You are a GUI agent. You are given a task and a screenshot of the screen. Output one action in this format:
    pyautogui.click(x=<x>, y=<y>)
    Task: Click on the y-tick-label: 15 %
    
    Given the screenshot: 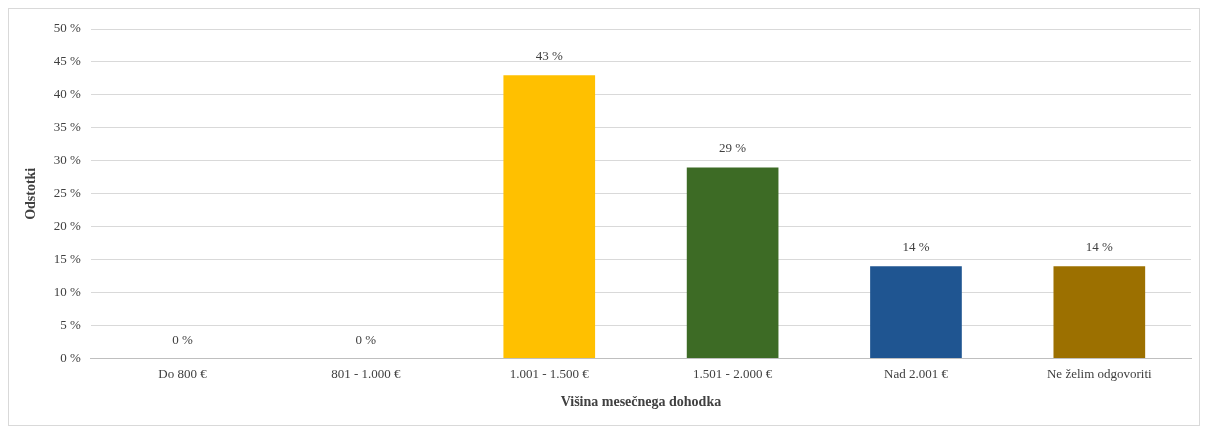 What is the action you would take?
    pyautogui.click(x=67, y=259)
    